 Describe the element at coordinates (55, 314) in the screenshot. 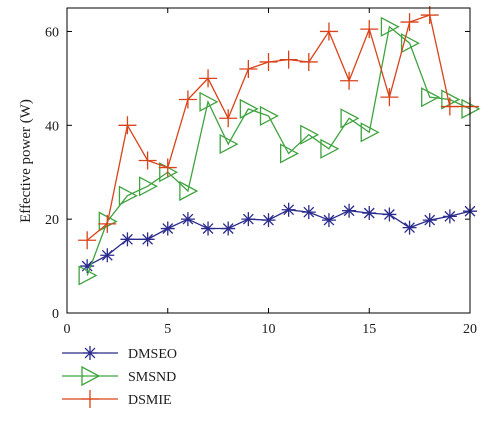

I see `y-tick-label: 0` at that location.